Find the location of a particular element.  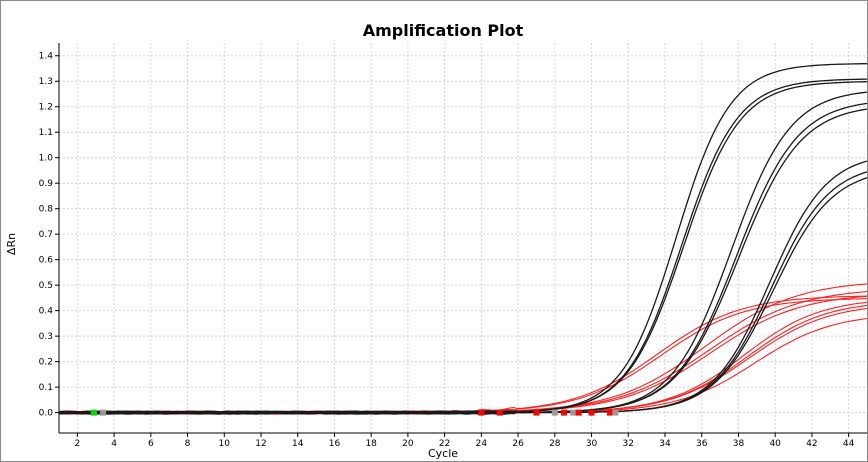

x-tick-label: 8 is located at coordinates (188, 444).